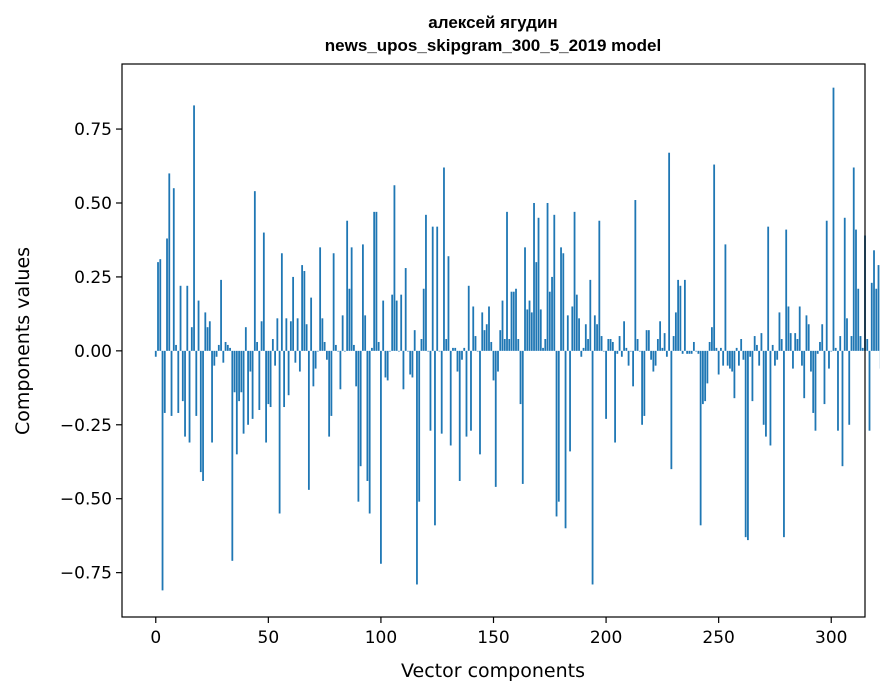 The height and width of the screenshot is (696, 880). I want to click on y-tick-label: 0.25, so click(93, 278).